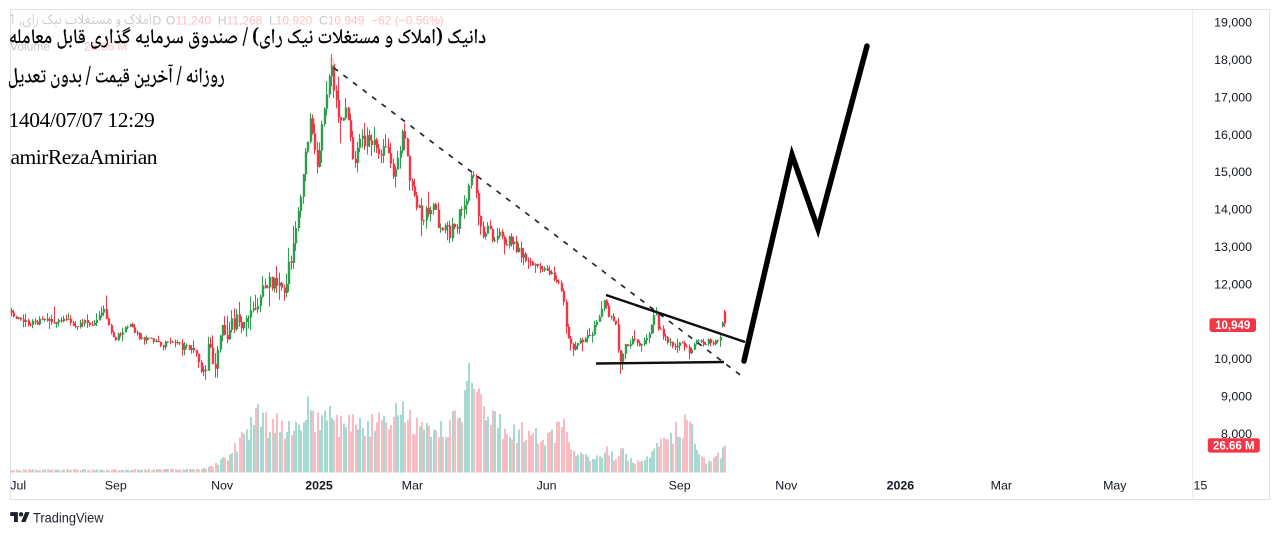 The height and width of the screenshot is (535, 1282). I want to click on svg-text: 13,000, so click(1233, 247).